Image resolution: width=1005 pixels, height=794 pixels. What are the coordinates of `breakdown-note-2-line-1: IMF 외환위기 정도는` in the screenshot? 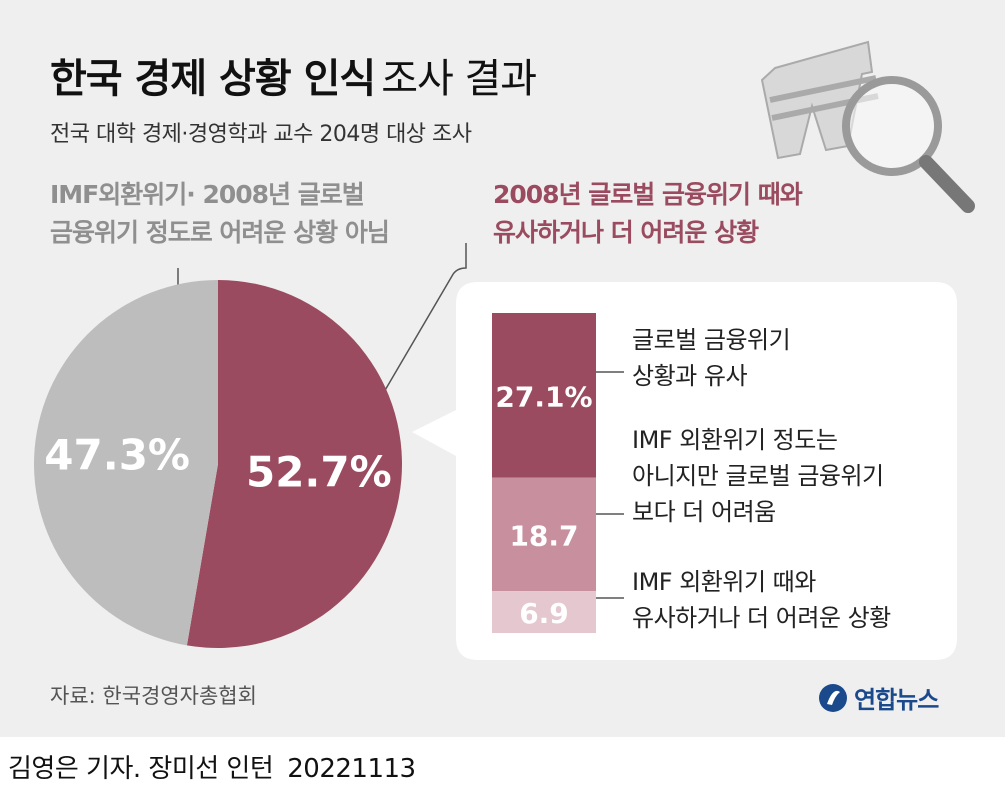 It's located at (735, 440).